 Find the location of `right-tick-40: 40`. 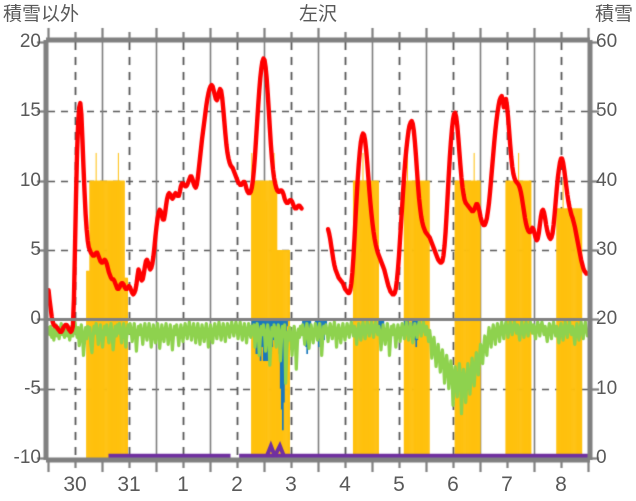

right-tick-40: 40 is located at coordinates (607, 180).